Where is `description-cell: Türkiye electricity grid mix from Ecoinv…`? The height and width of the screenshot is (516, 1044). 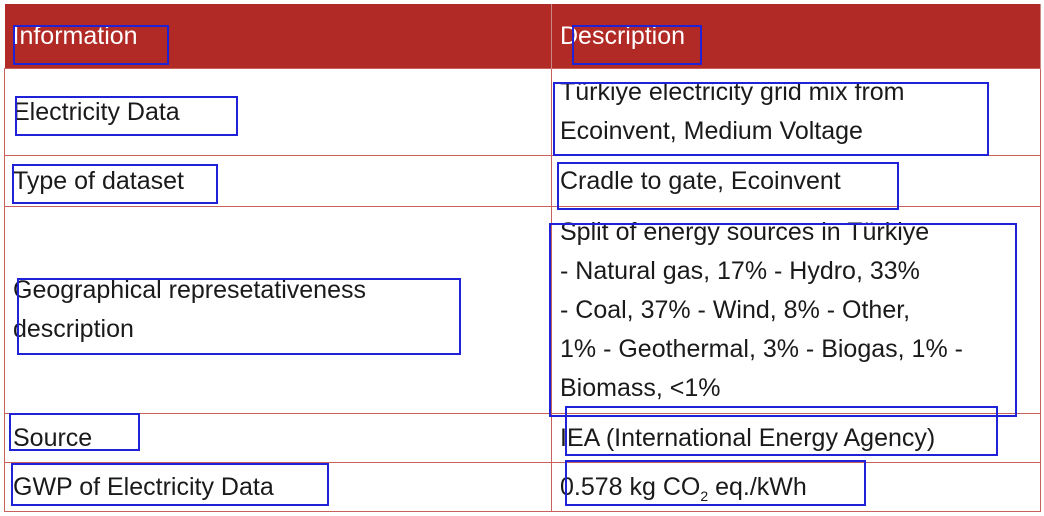 description-cell: Türkiye electricity grid mix from Ecoinv… is located at coordinates (796, 112).